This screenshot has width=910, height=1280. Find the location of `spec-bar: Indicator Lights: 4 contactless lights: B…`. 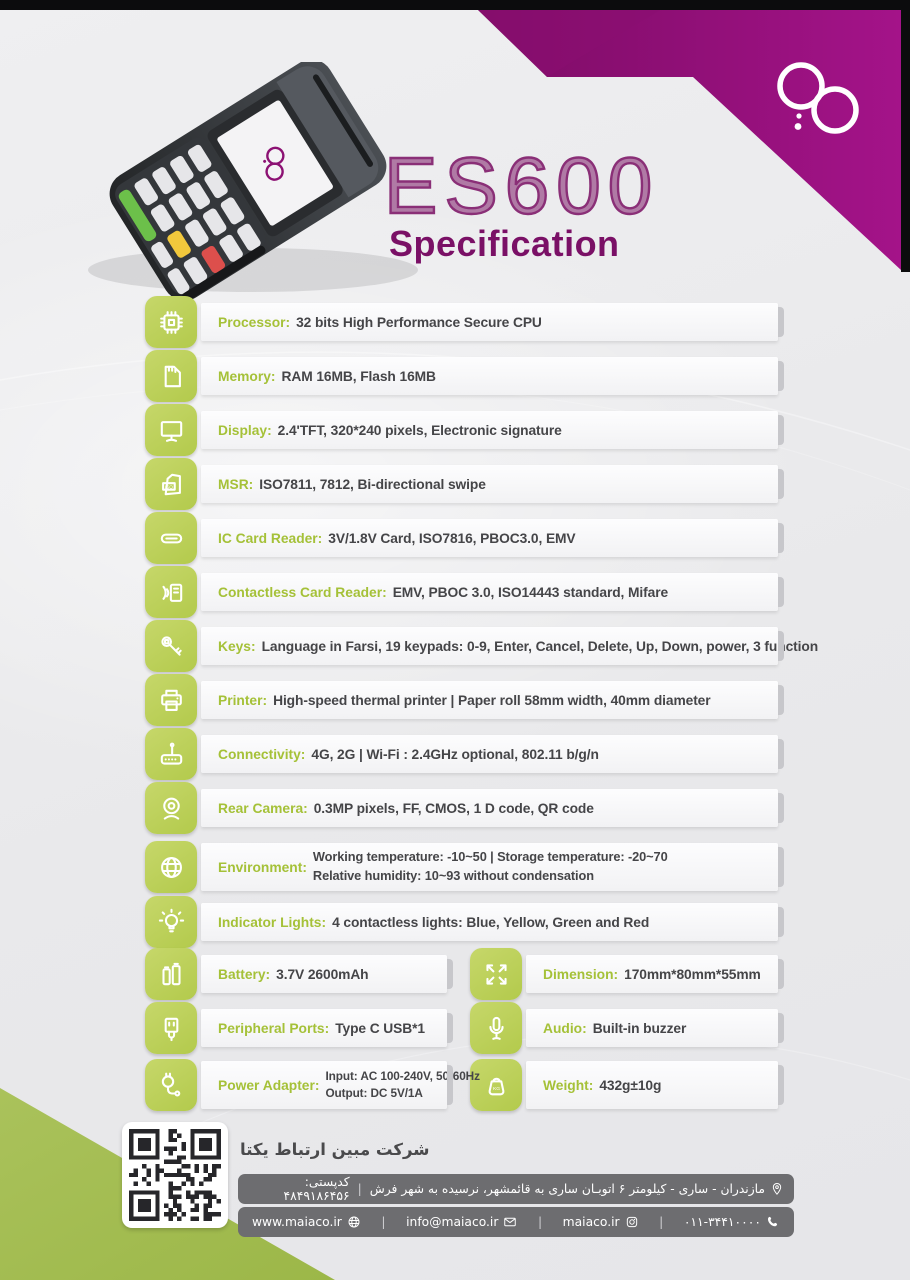

spec-bar: Indicator Lights: 4 contactless lights: B… is located at coordinates (492, 922).